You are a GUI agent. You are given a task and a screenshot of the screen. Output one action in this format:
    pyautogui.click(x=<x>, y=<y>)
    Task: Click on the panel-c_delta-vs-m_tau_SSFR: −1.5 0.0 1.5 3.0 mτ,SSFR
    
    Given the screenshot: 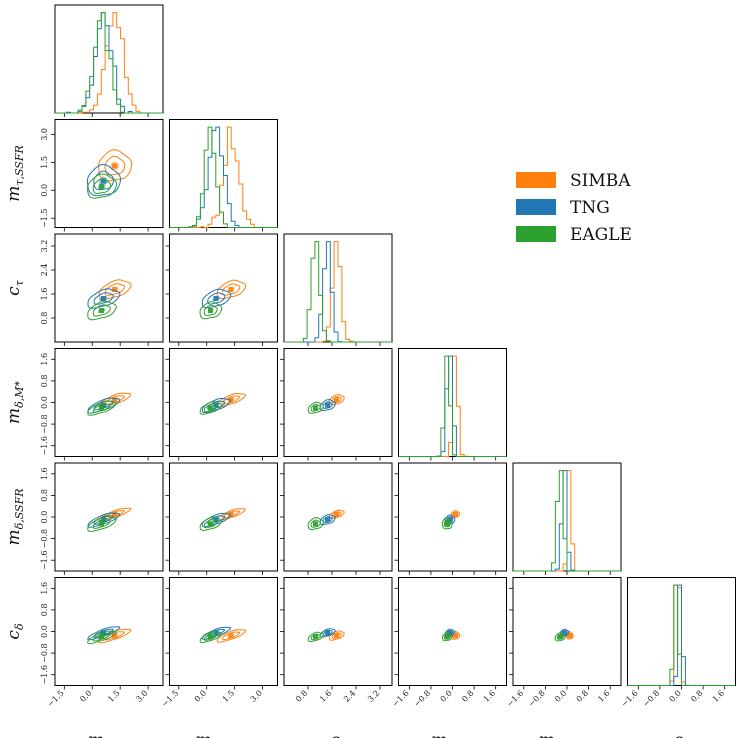 What is the action you would take?
    pyautogui.click(x=219, y=657)
    